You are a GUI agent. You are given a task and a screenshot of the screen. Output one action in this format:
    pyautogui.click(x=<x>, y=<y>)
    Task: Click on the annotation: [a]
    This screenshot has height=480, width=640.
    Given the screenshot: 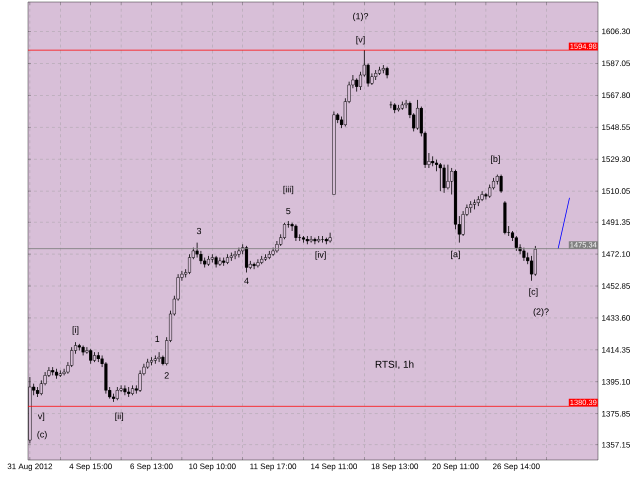 What is the action you would take?
    pyautogui.click(x=455, y=255)
    